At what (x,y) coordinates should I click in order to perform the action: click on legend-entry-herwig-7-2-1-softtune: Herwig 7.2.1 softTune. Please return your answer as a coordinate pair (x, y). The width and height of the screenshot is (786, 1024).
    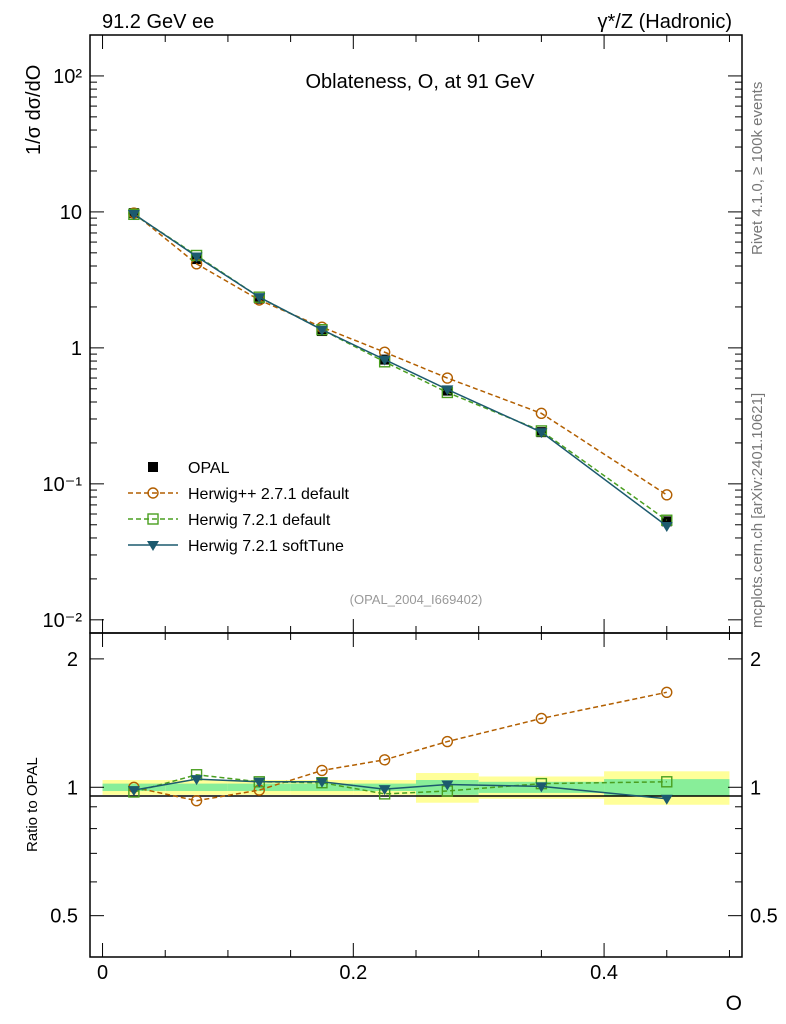
    Looking at the image, I should click on (236, 546).